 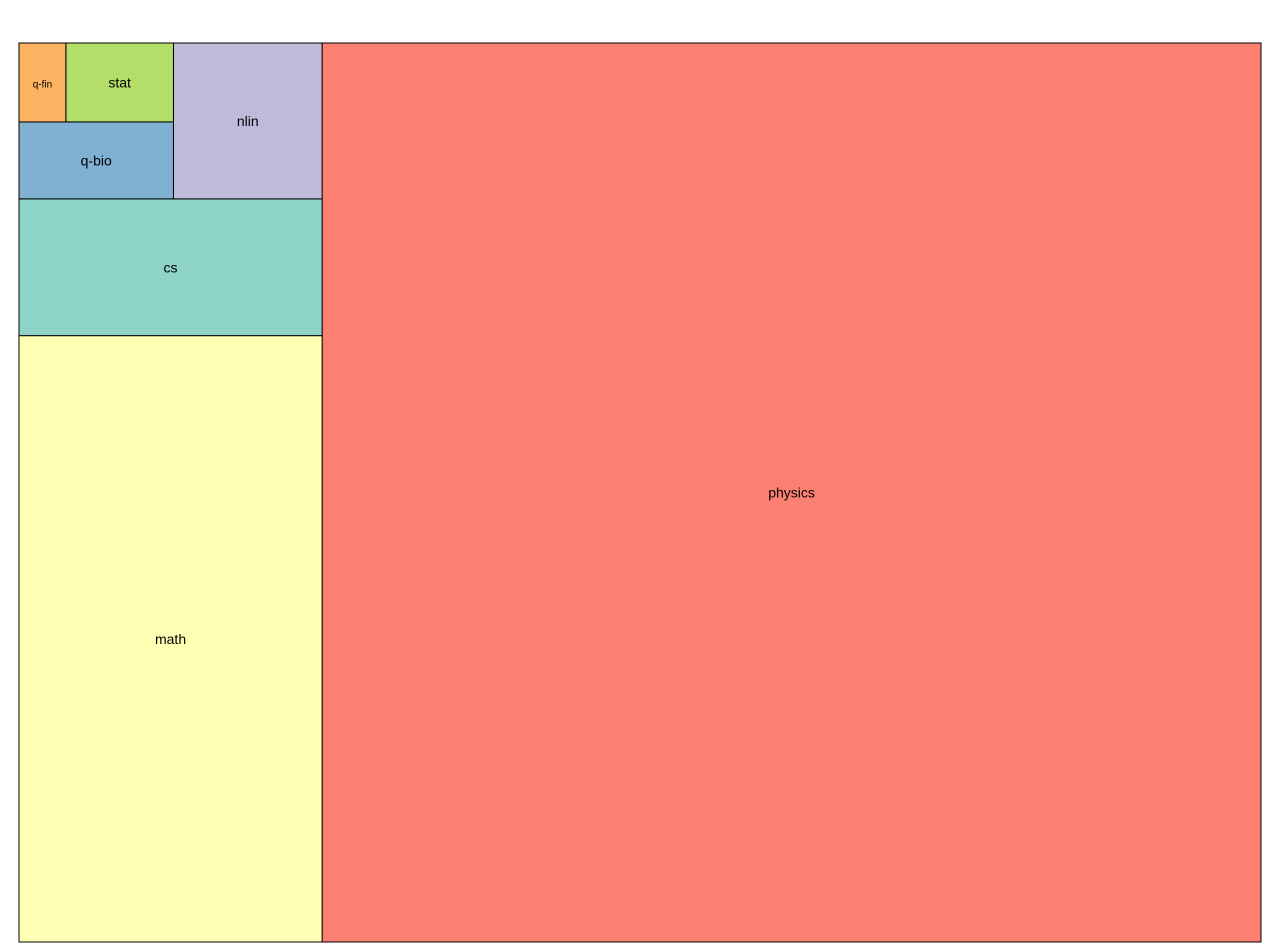 I want to click on tile-stat, so click(x=119, y=82).